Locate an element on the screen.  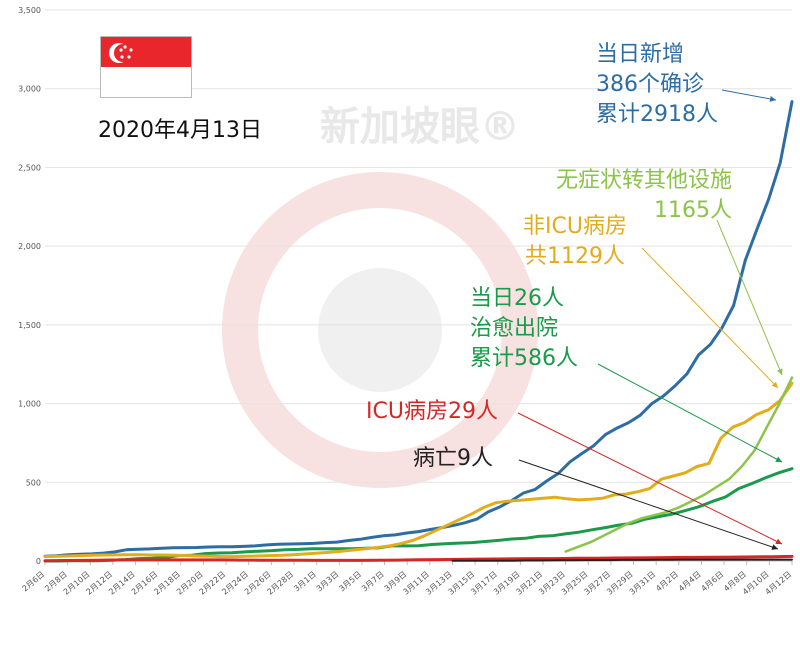
annotation-arrow-total-confirmed is located at coordinates (749, 95).